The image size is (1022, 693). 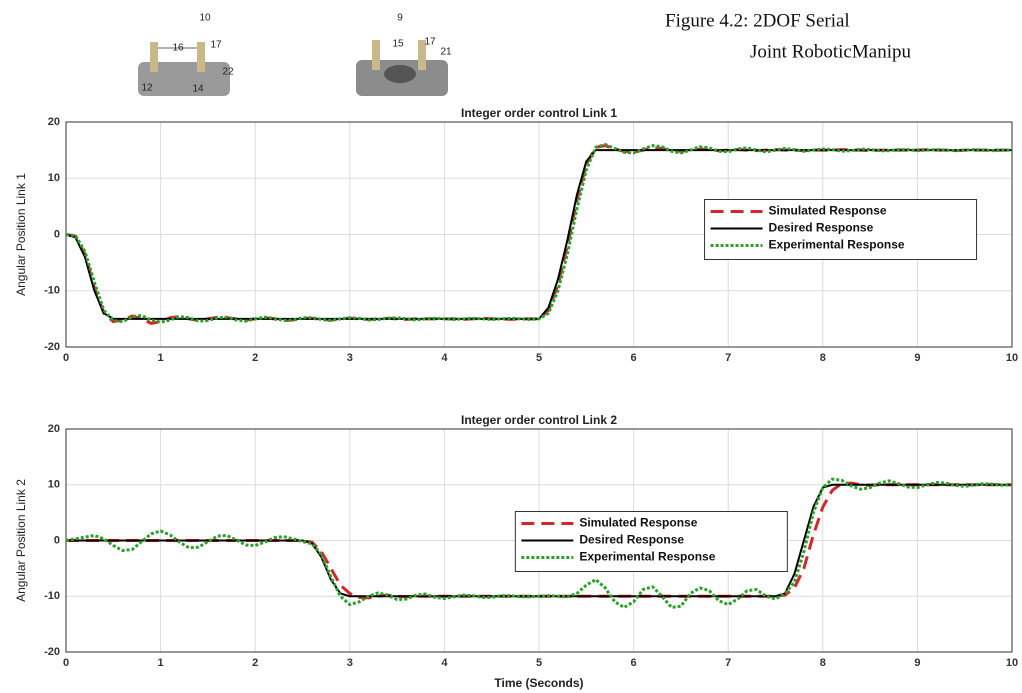 What do you see at coordinates (400, 74) in the screenshot?
I see `robot-hub` at bounding box center [400, 74].